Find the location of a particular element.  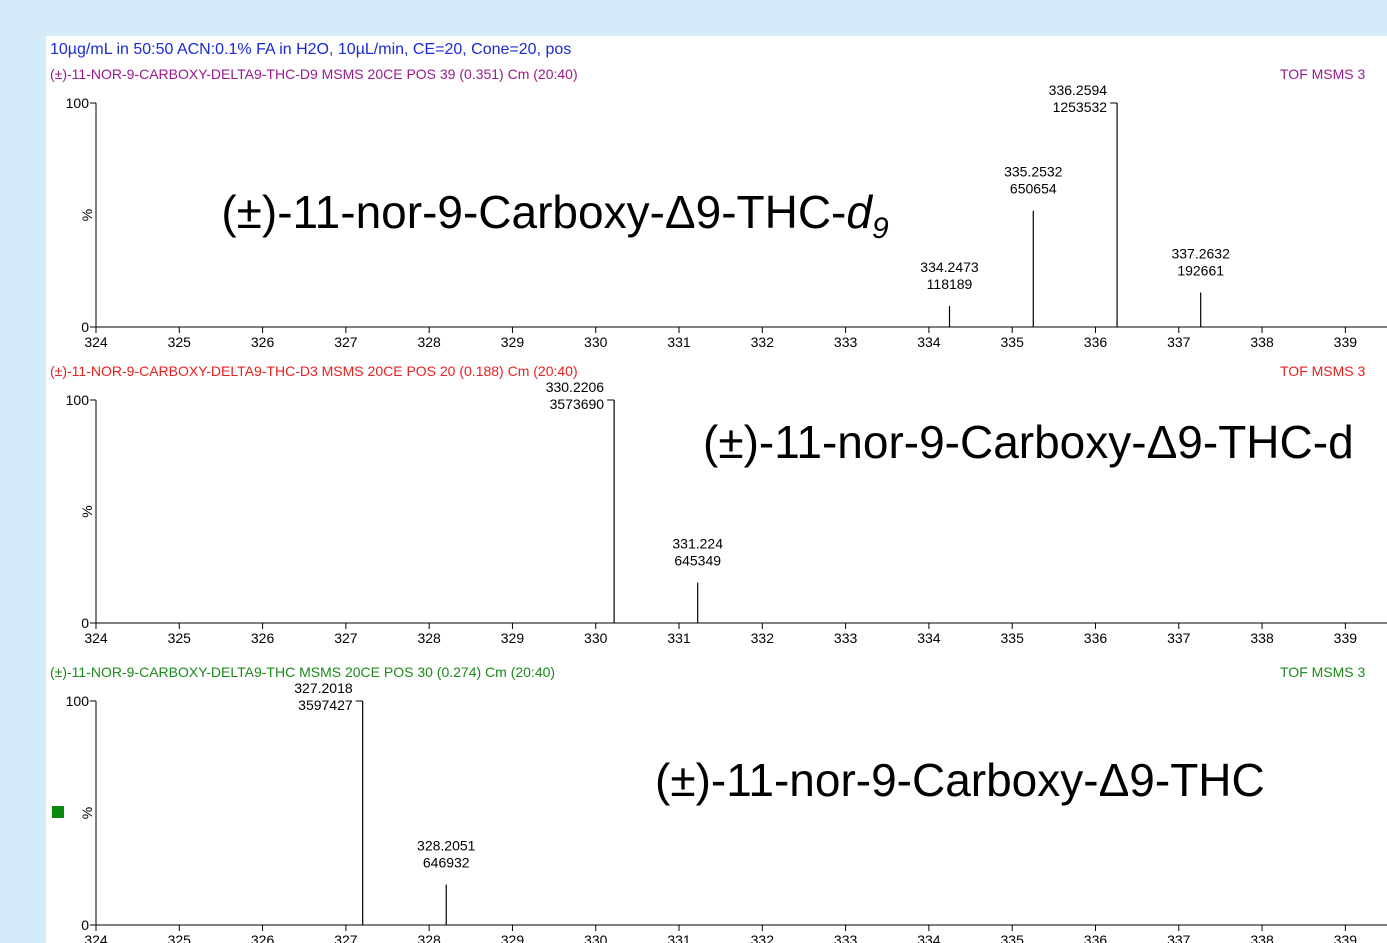

peak-mz: 336.2594 is located at coordinates (1078, 90).